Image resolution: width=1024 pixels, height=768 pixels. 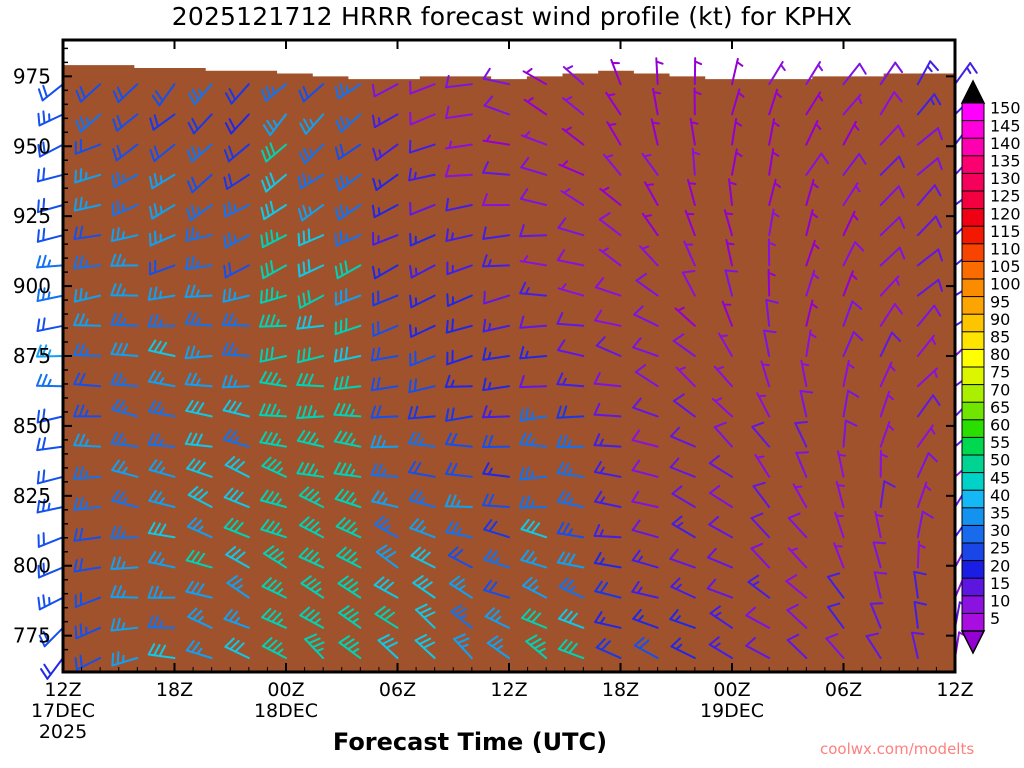 What do you see at coordinates (32, 286) in the screenshot?
I see `y-tick-label: 900` at bounding box center [32, 286].